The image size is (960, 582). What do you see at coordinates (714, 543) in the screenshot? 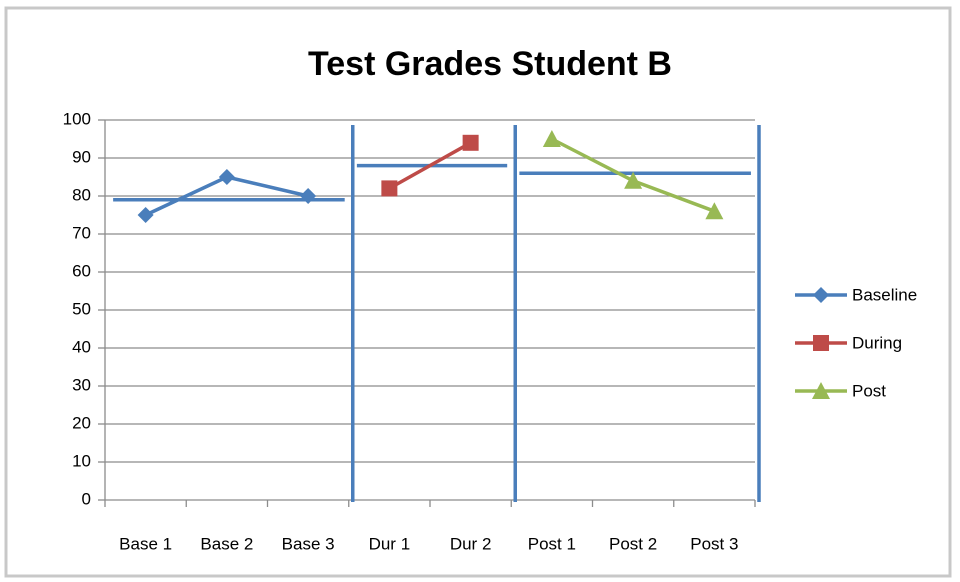
I see `x-tick-label: Post 3` at bounding box center [714, 543].